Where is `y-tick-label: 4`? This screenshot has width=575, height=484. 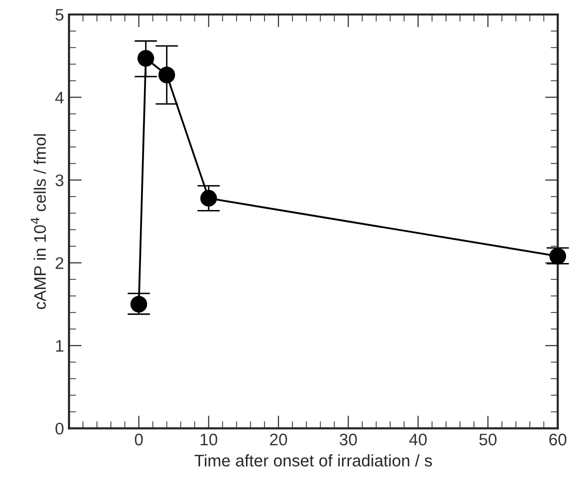 y-tick-label: 4 is located at coordinates (59, 98).